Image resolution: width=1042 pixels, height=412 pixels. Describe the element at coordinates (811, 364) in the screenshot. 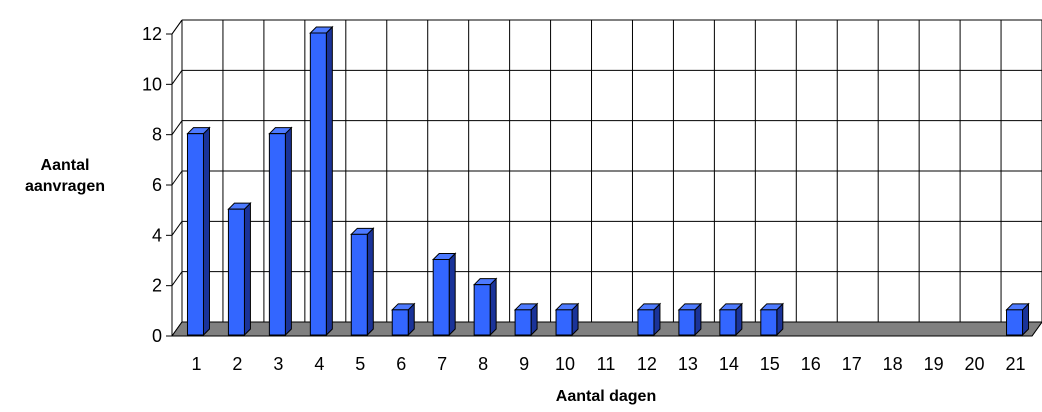

I see `x-tick-label: 16` at that location.